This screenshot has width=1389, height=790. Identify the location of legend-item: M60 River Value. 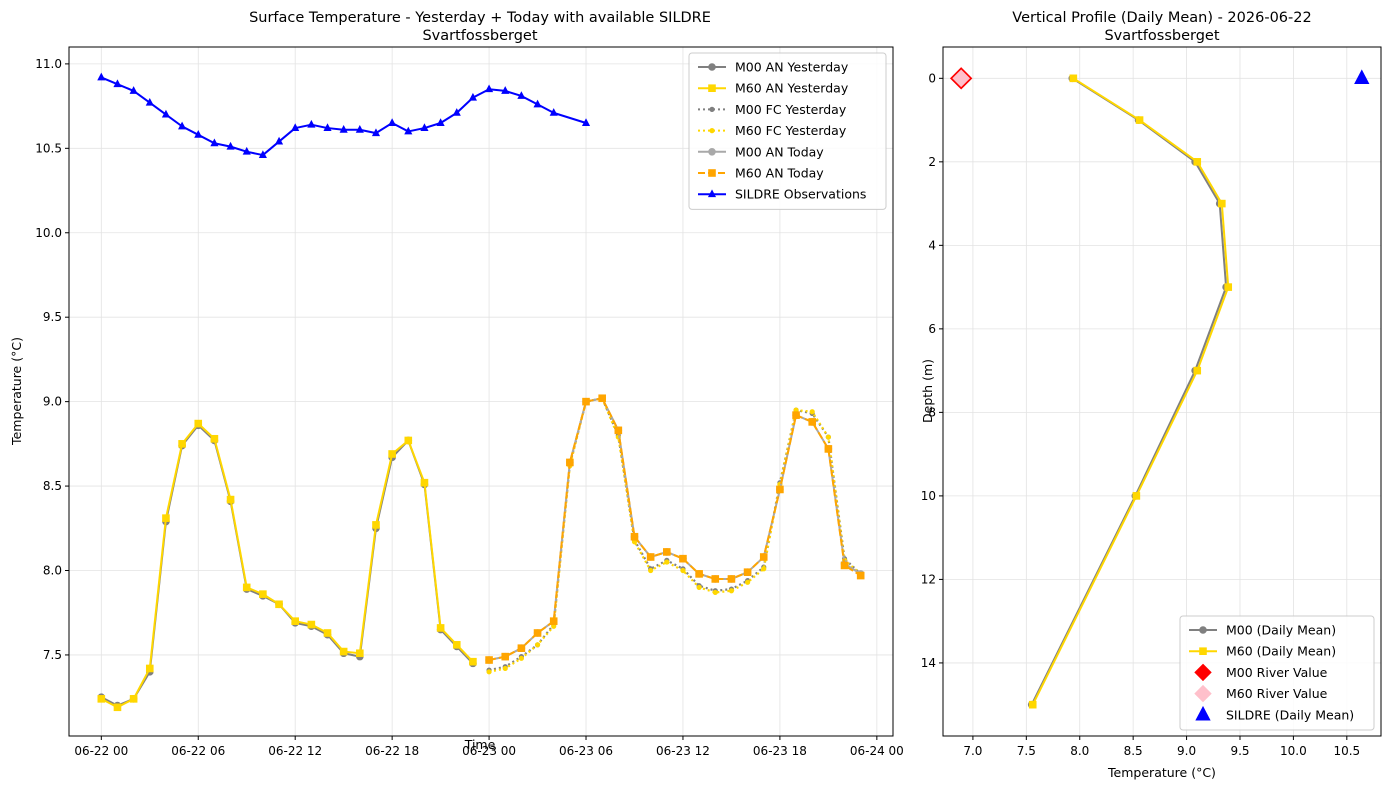
(1261, 693).